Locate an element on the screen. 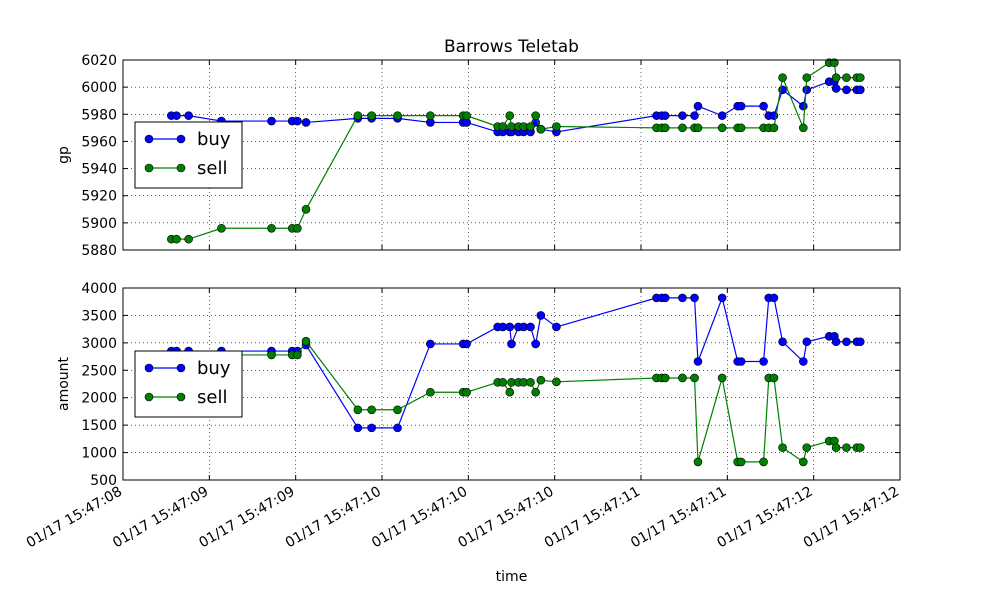 This screenshot has height=600, width=1000. legend-label: buy is located at coordinates (214, 139).